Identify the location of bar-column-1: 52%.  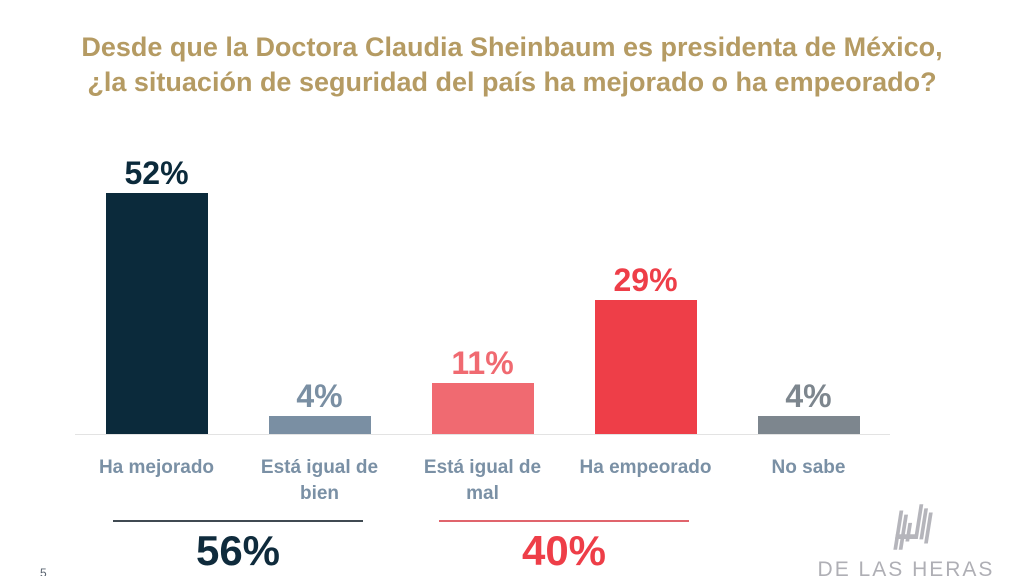
(156, 295).